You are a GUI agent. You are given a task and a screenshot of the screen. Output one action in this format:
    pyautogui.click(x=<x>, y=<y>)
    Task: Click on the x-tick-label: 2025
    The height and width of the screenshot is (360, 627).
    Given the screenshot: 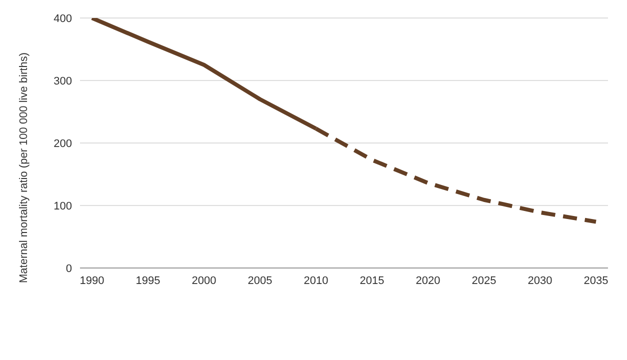 What is the action you would take?
    pyautogui.click(x=484, y=280)
    